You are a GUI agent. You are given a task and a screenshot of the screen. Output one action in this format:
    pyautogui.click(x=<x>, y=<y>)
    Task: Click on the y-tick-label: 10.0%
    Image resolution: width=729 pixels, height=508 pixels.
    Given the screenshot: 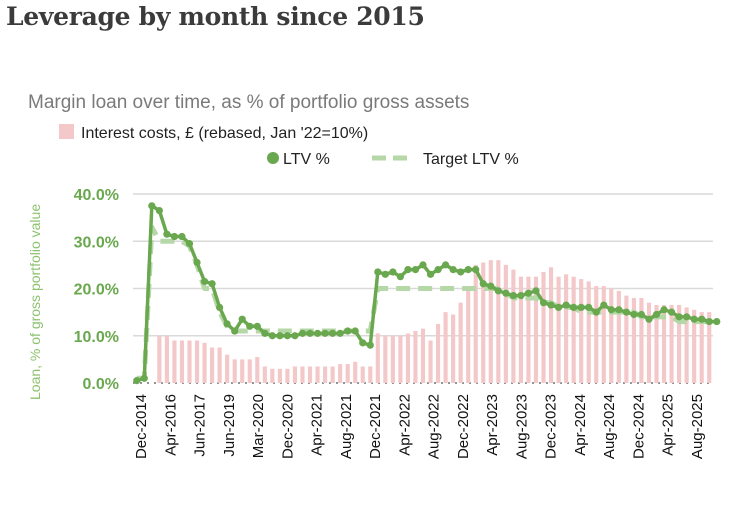 What is the action you would take?
    pyautogui.click(x=96, y=337)
    